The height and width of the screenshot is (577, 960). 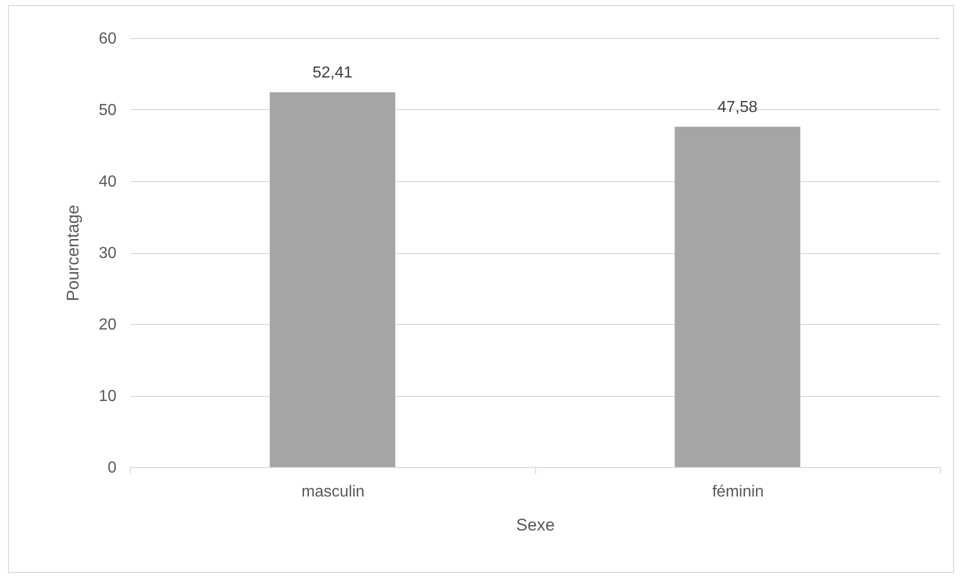 What do you see at coordinates (107, 253) in the screenshot?
I see `y-tick-label: 30` at bounding box center [107, 253].